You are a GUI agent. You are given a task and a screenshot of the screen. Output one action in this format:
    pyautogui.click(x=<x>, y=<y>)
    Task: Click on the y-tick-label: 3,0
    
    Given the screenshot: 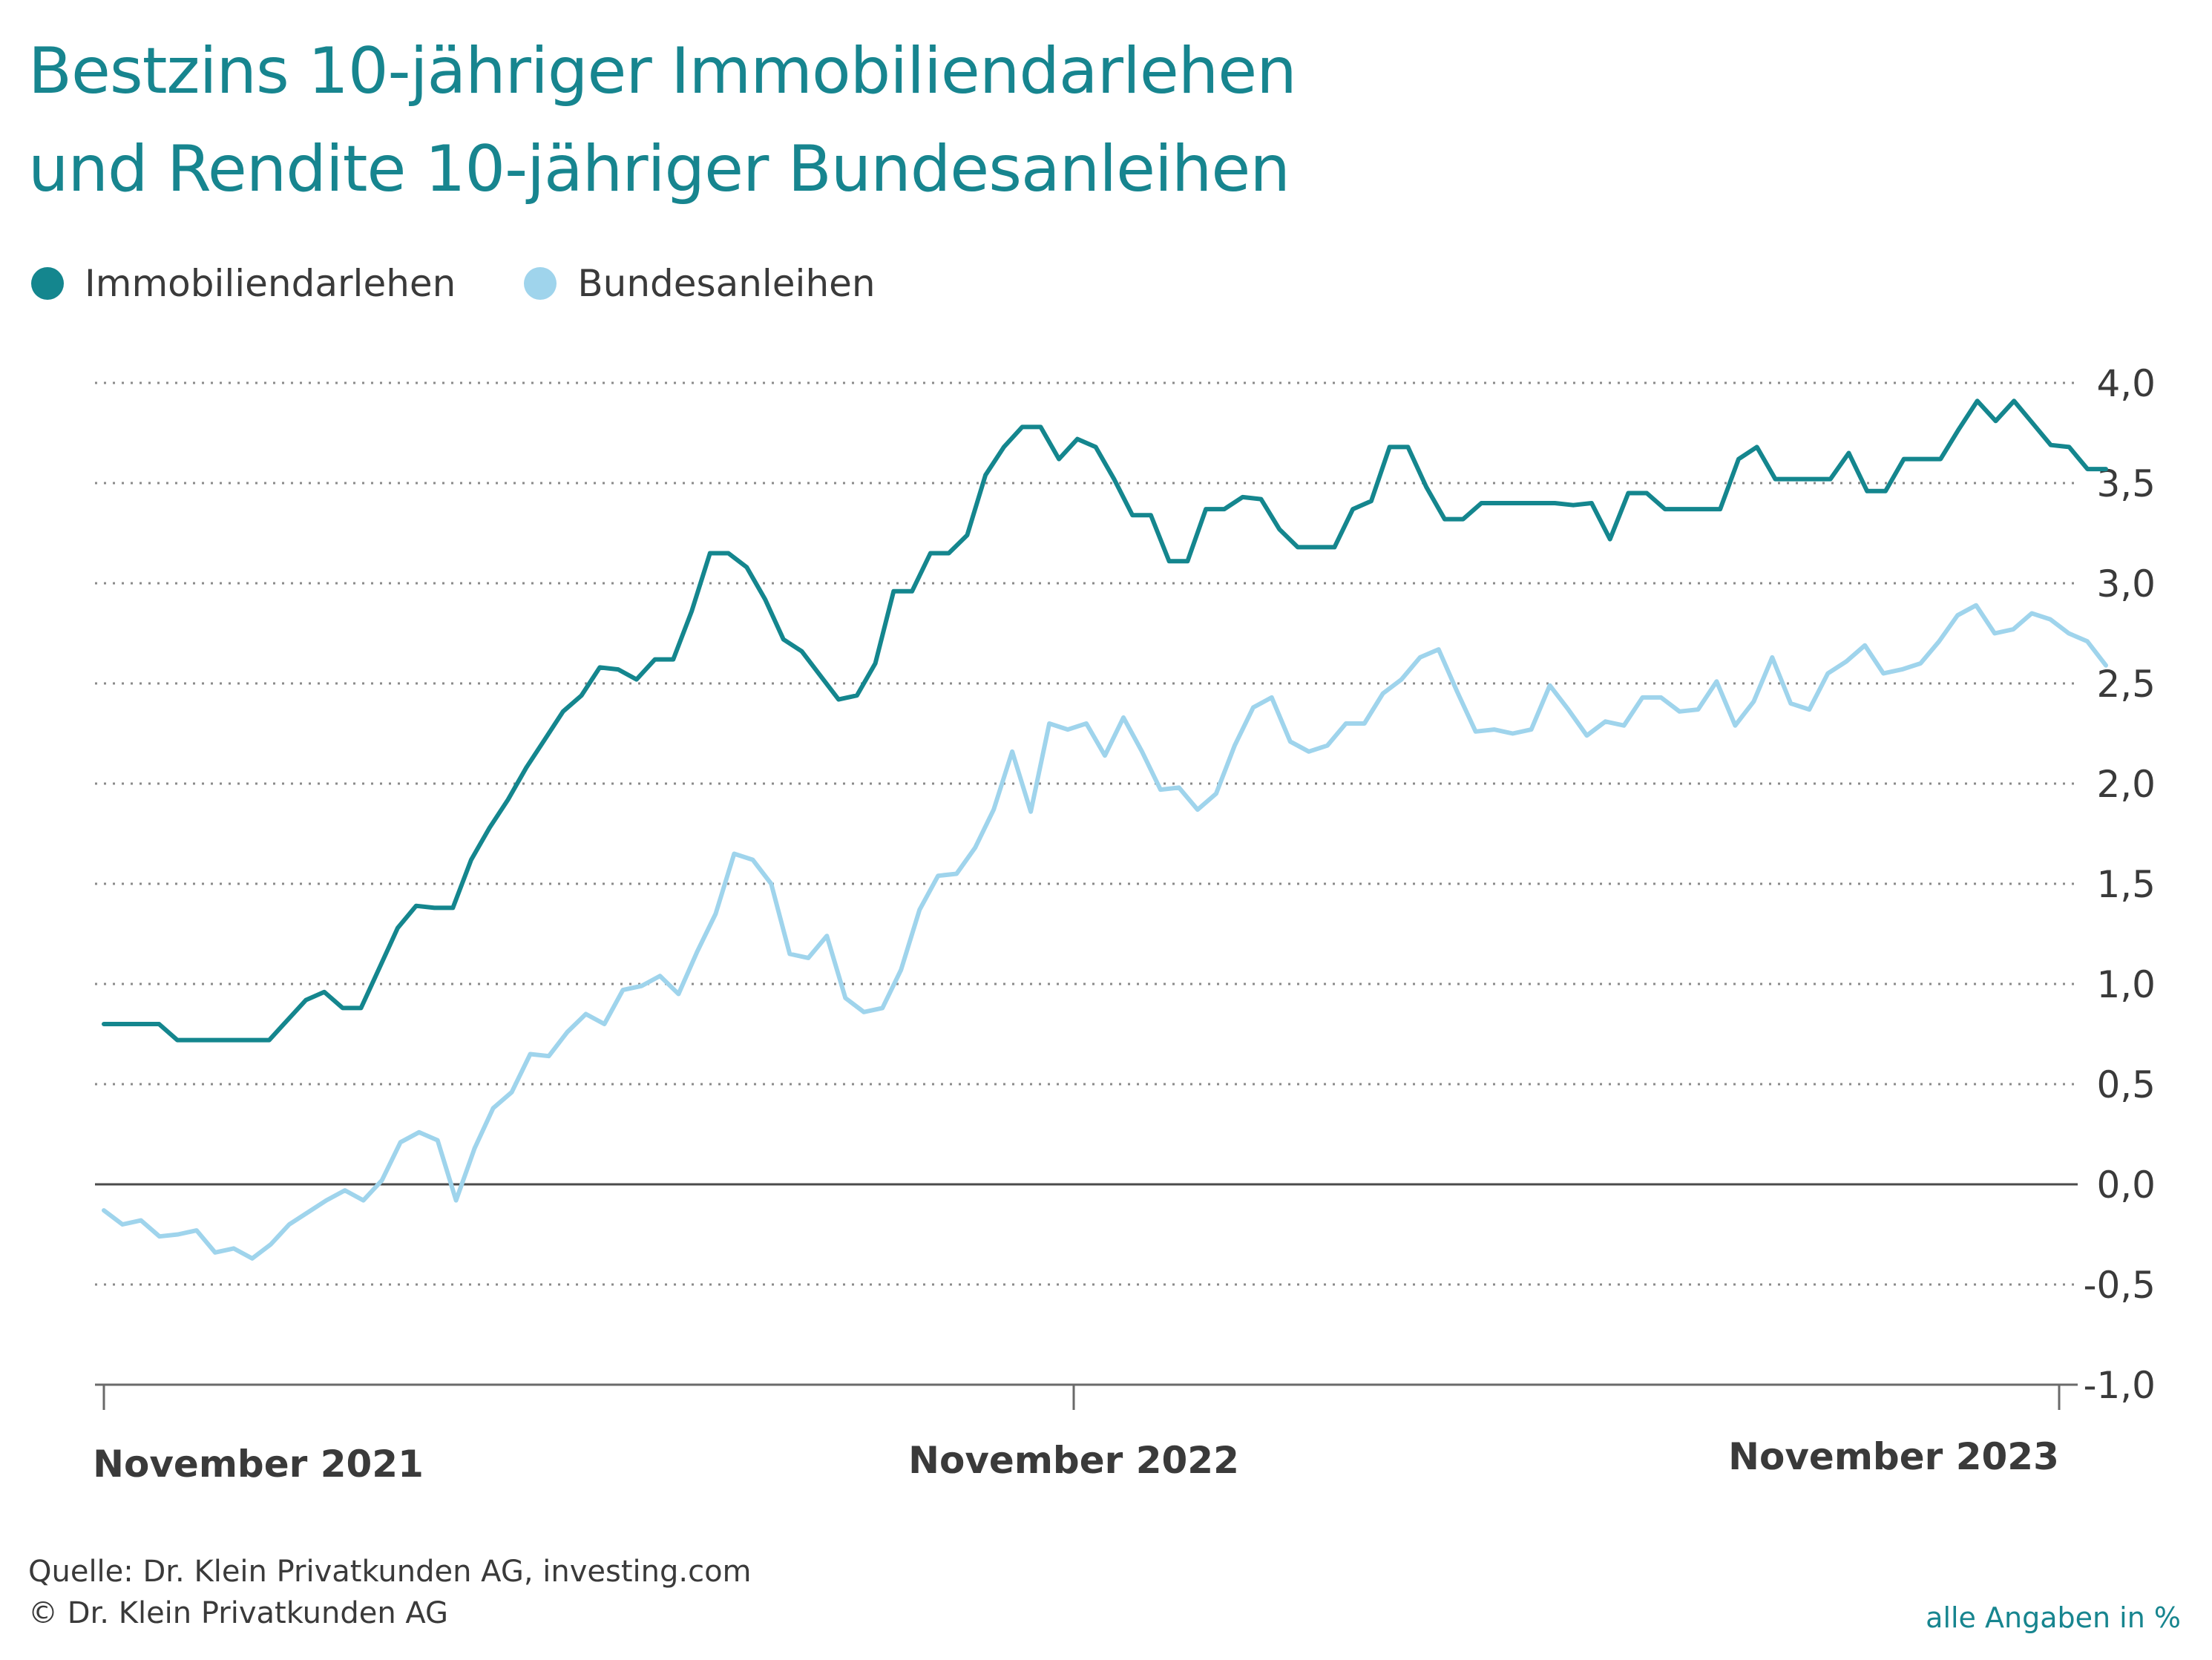 What is the action you would take?
    pyautogui.click(x=2126, y=584)
    